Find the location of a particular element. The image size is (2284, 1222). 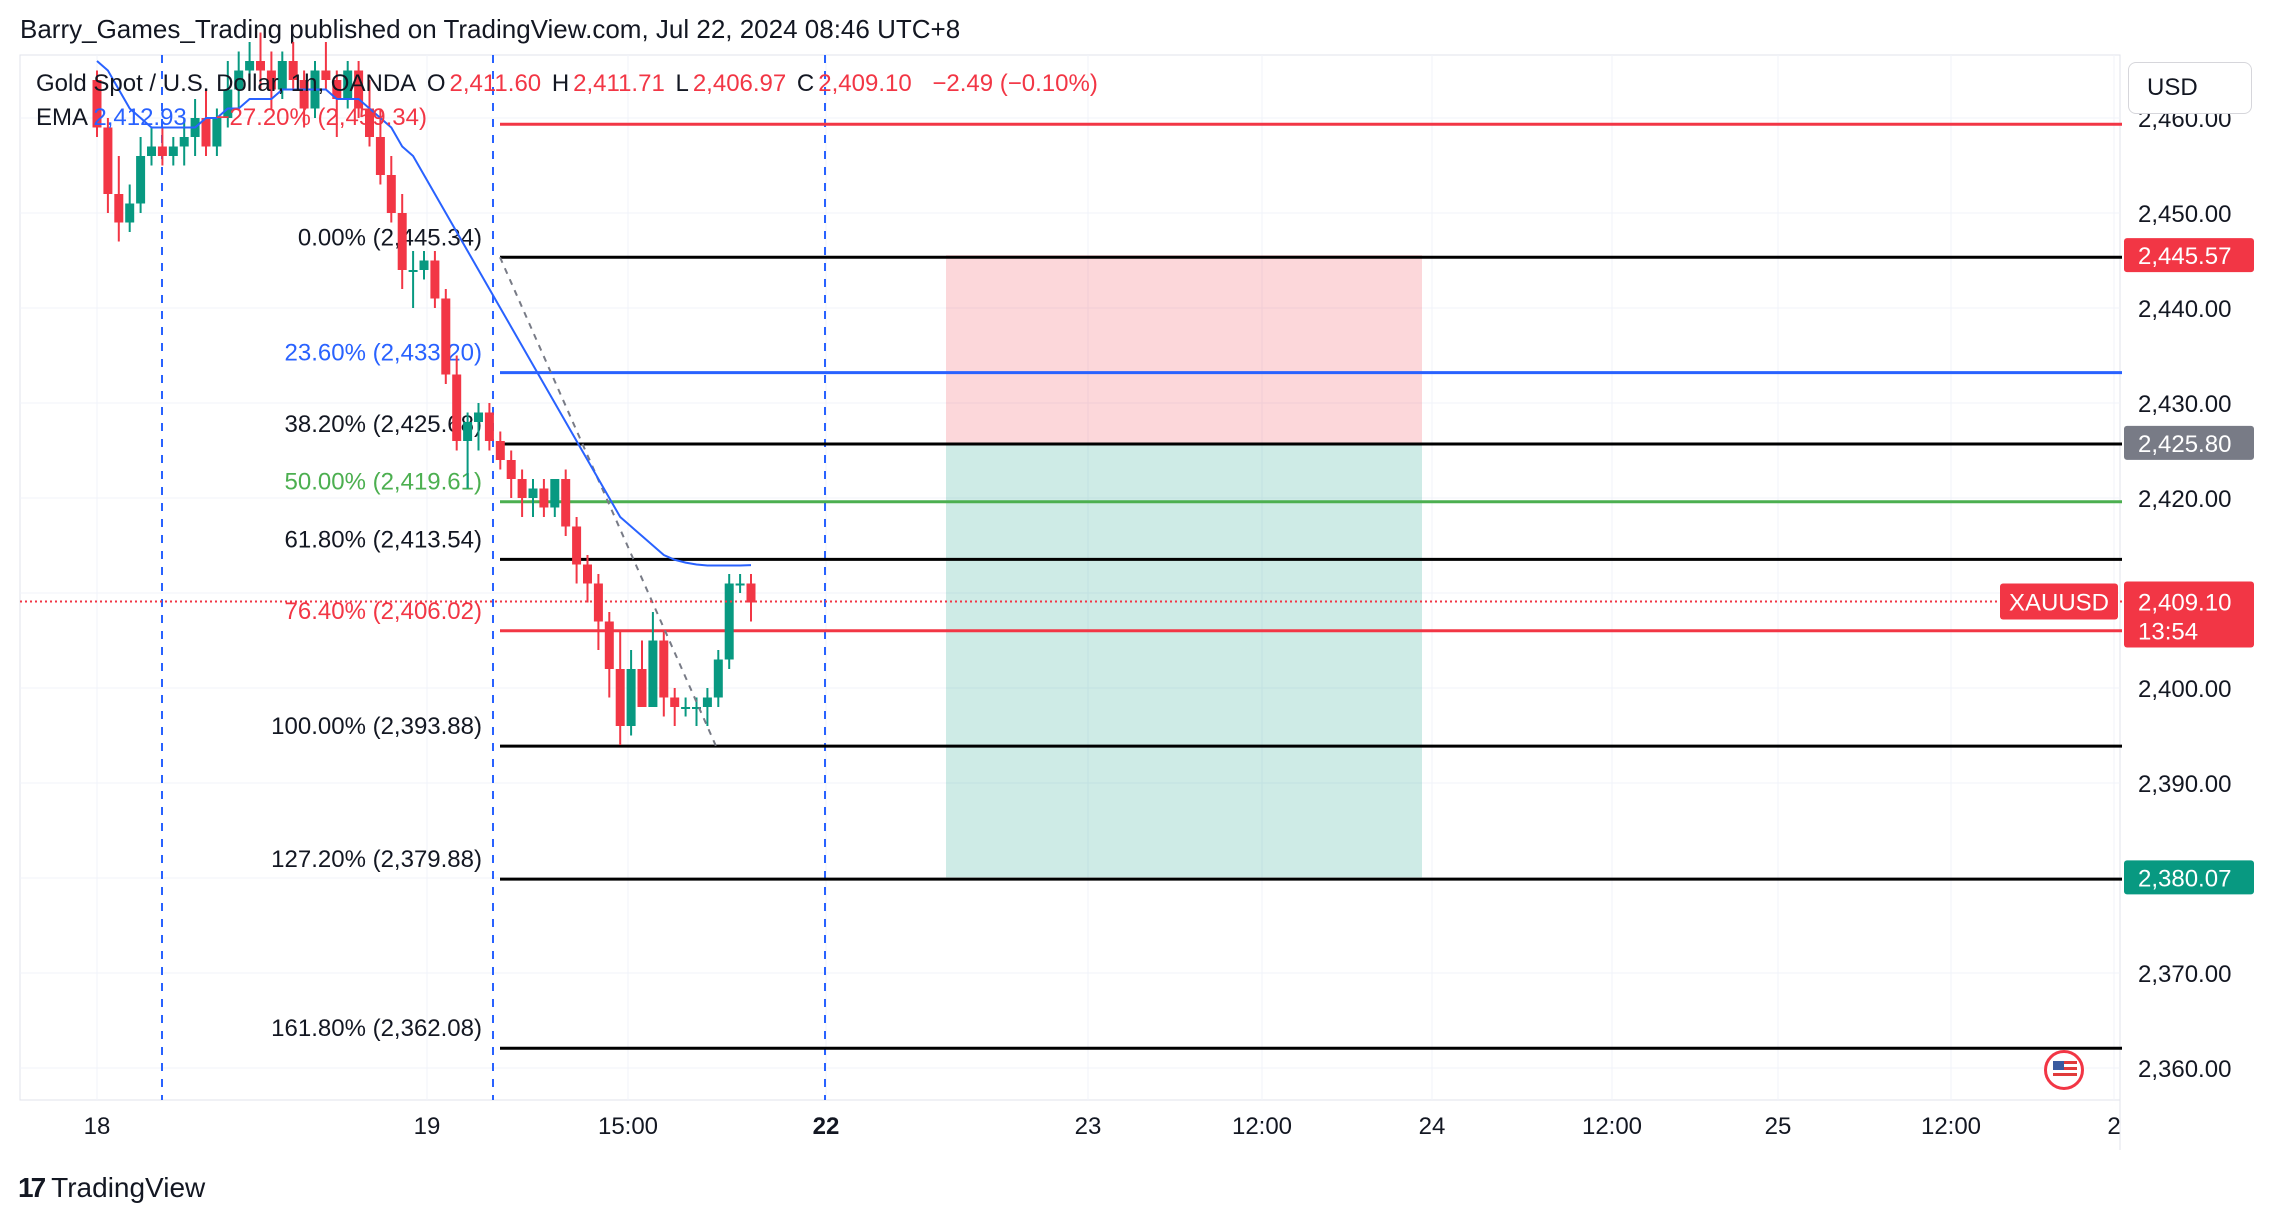

footer-brand: TradingView is located at coordinates (128, 1187).